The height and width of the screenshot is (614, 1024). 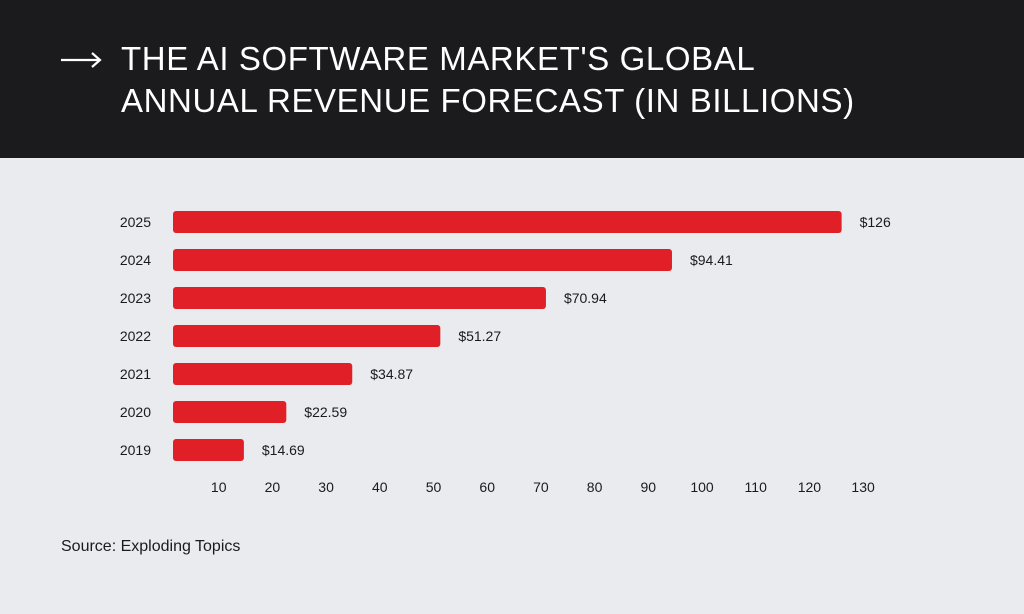 What do you see at coordinates (434, 487) in the screenshot?
I see `x-tick-label: 50` at bounding box center [434, 487].